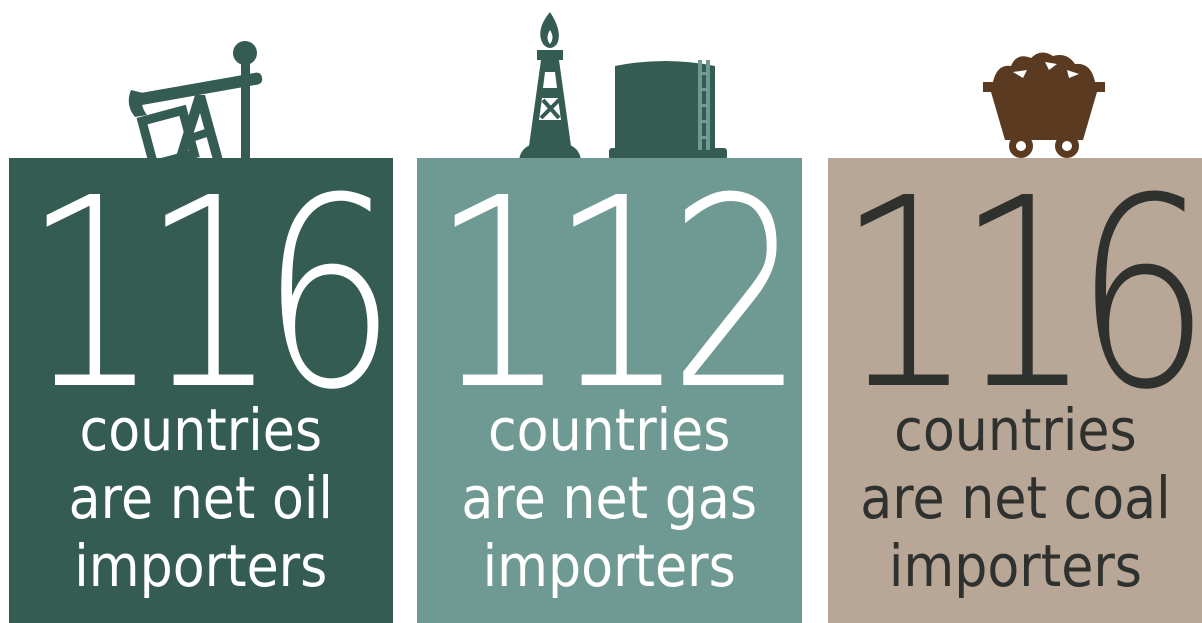 The height and width of the screenshot is (623, 1202). What do you see at coordinates (201, 430) in the screenshot?
I see `oil-desc-line-1: countries` at bounding box center [201, 430].